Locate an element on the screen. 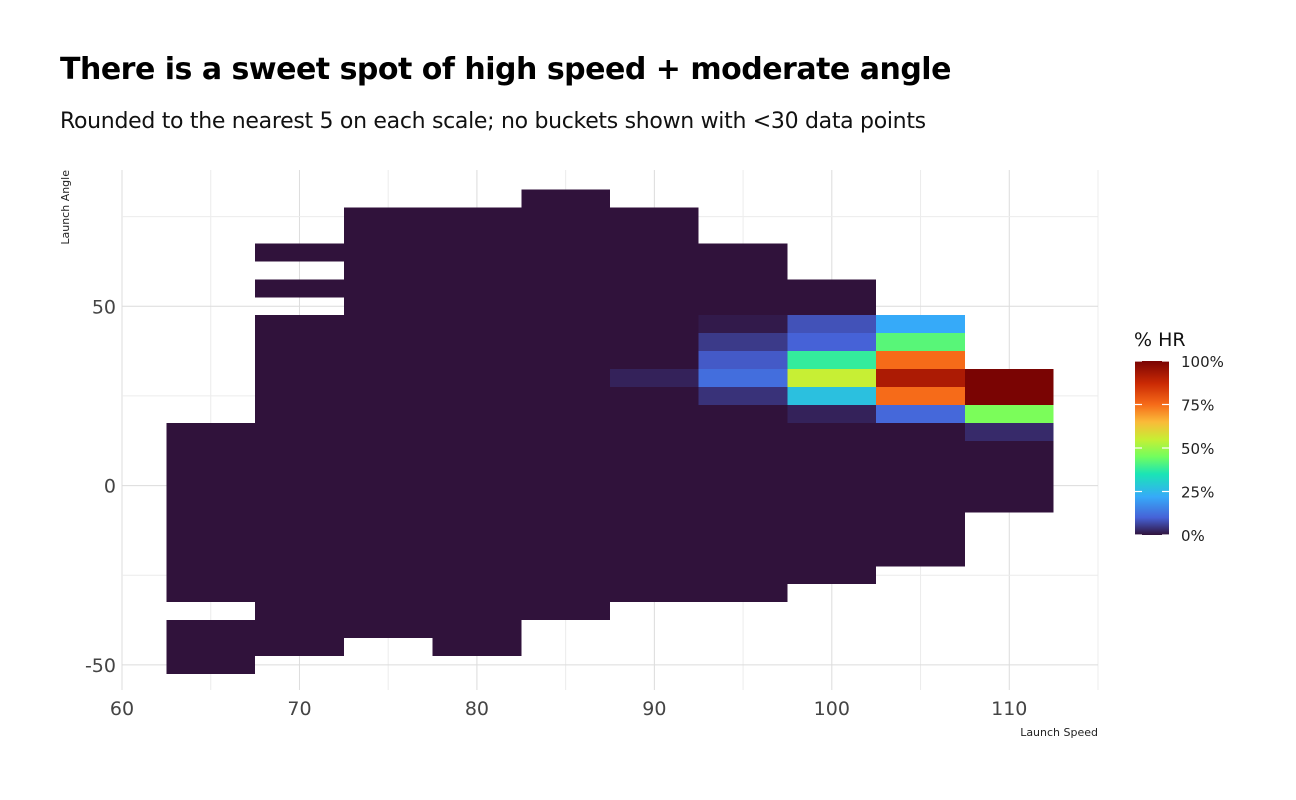 This screenshot has height=800, width=1296. x-tick-label: 110 is located at coordinates (1009, 709).